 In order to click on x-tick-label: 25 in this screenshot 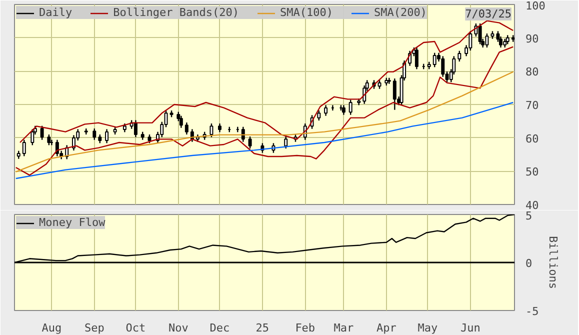, I will do `click(263, 328)`.